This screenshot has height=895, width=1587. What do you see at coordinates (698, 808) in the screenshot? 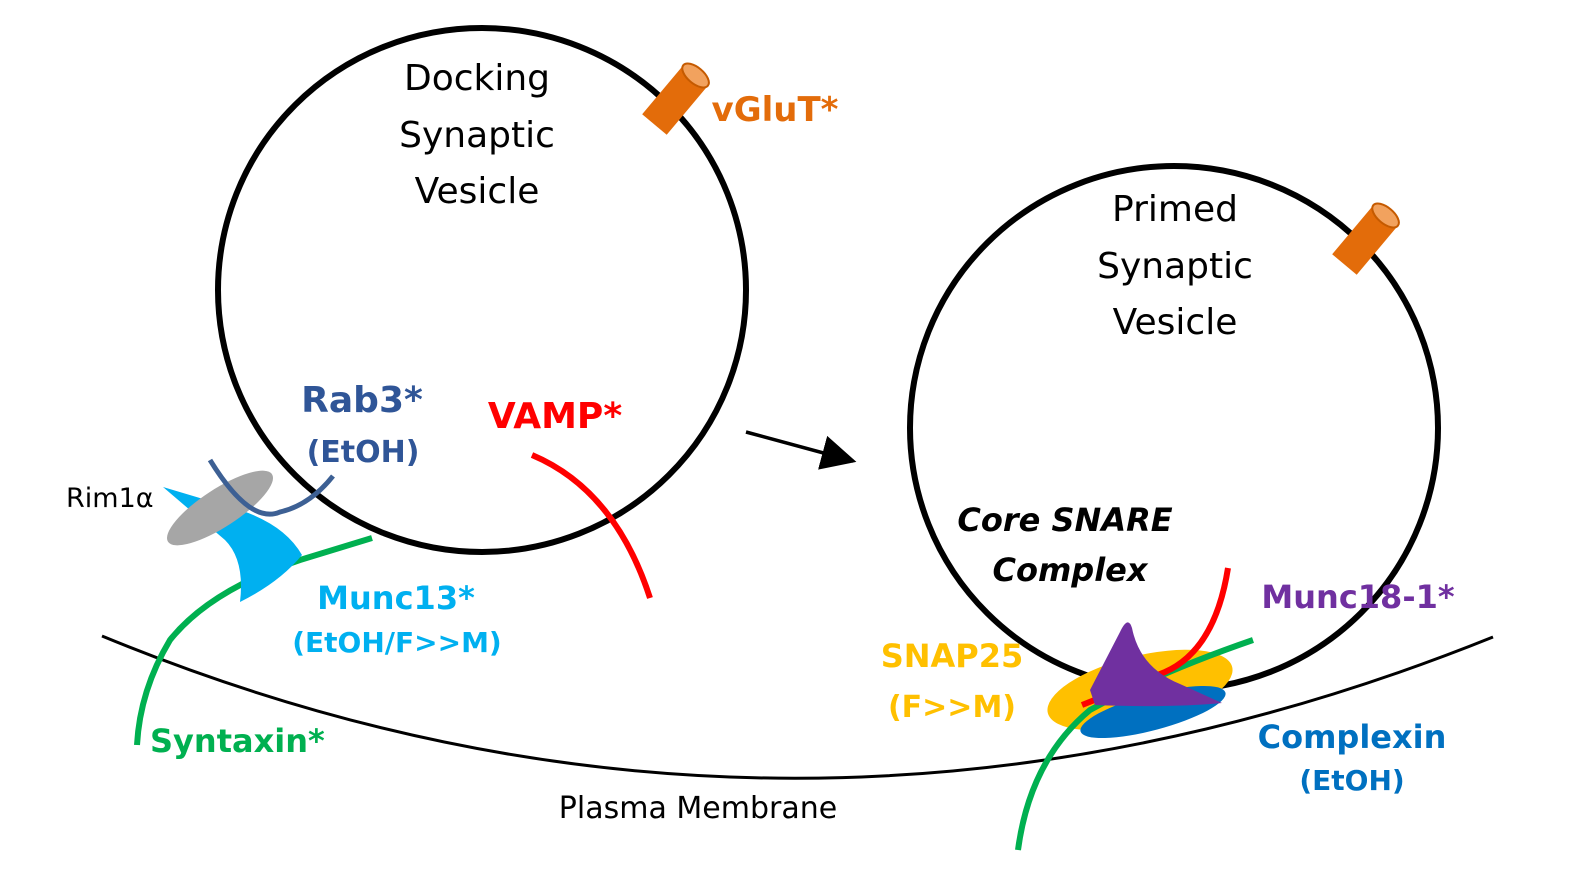
I see `plasma-membrane-label: Plasma Membrane` at bounding box center [698, 808].